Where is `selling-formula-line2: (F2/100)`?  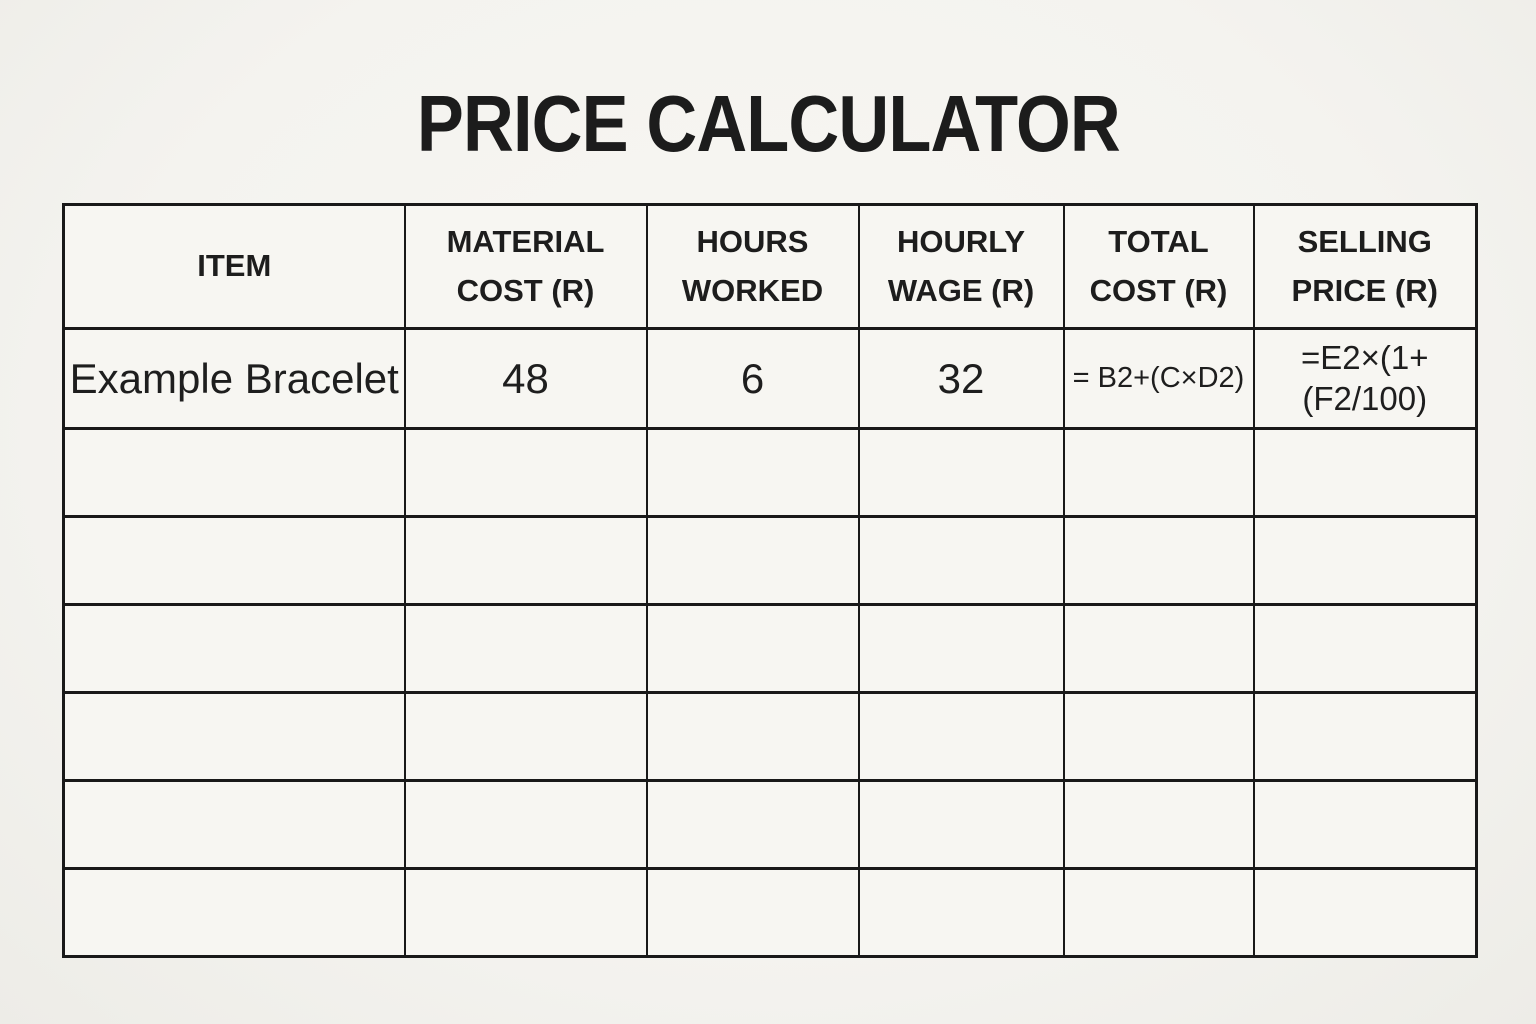 selling-formula-line2: (F2/100) is located at coordinates (1365, 398).